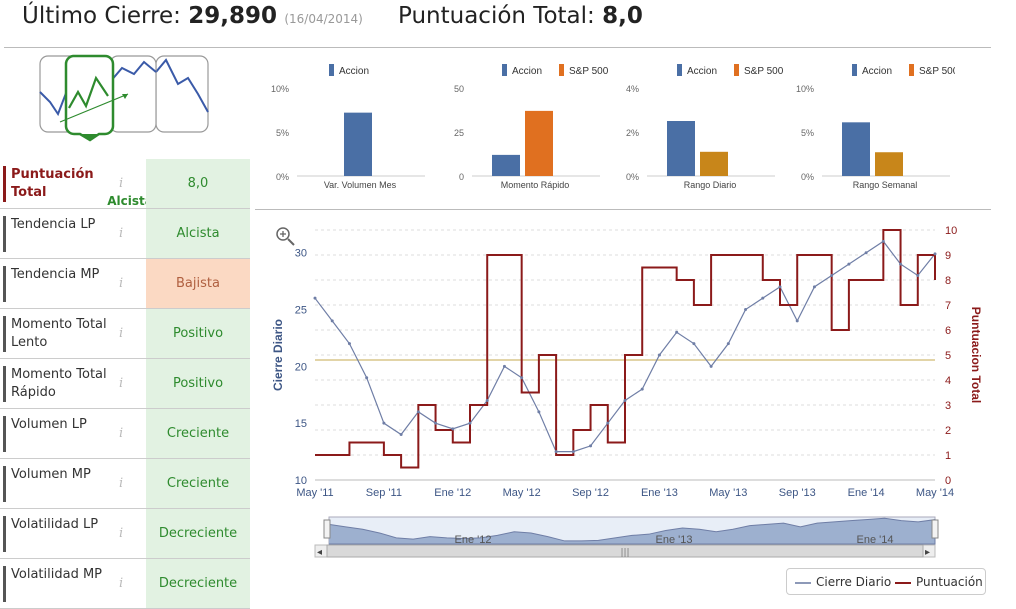 The height and width of the screenshot is (609, 1016). I want to click on y-tick-label: 30, so click(301, 254).